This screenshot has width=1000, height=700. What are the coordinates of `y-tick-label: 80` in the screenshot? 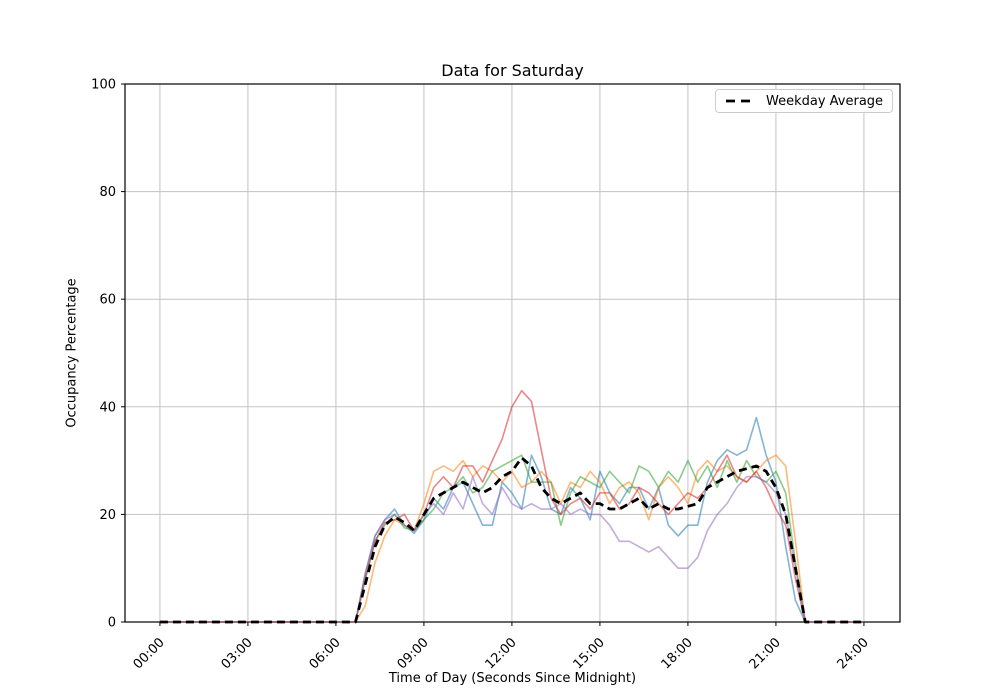 It's located at (107, 192).